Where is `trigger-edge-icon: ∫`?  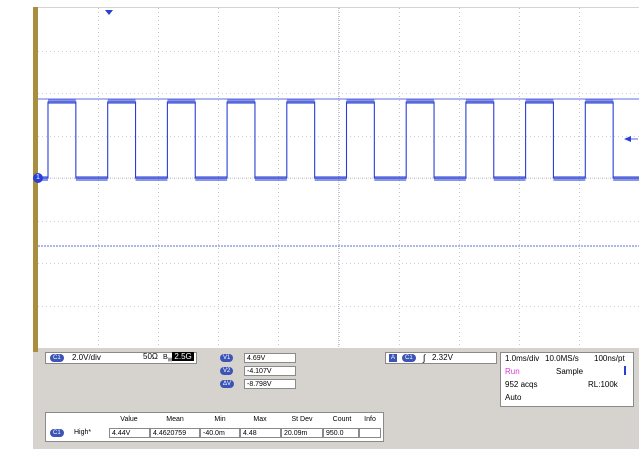
trigger-edge-icon: ∫ is located at coordinates (424, 358).